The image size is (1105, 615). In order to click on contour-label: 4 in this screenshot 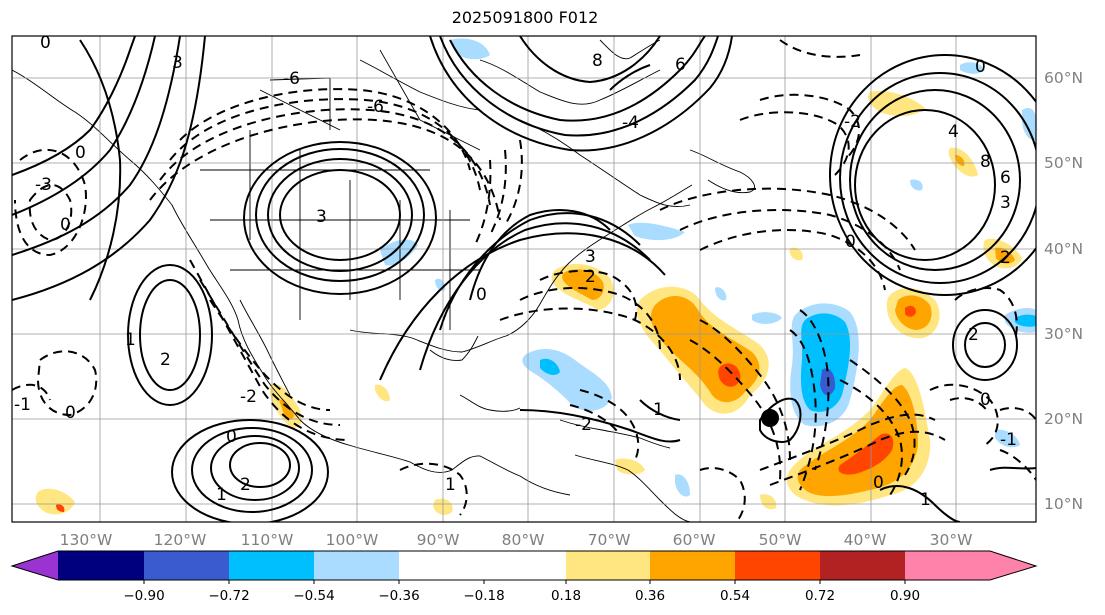, I will do `click(953, 132)`.